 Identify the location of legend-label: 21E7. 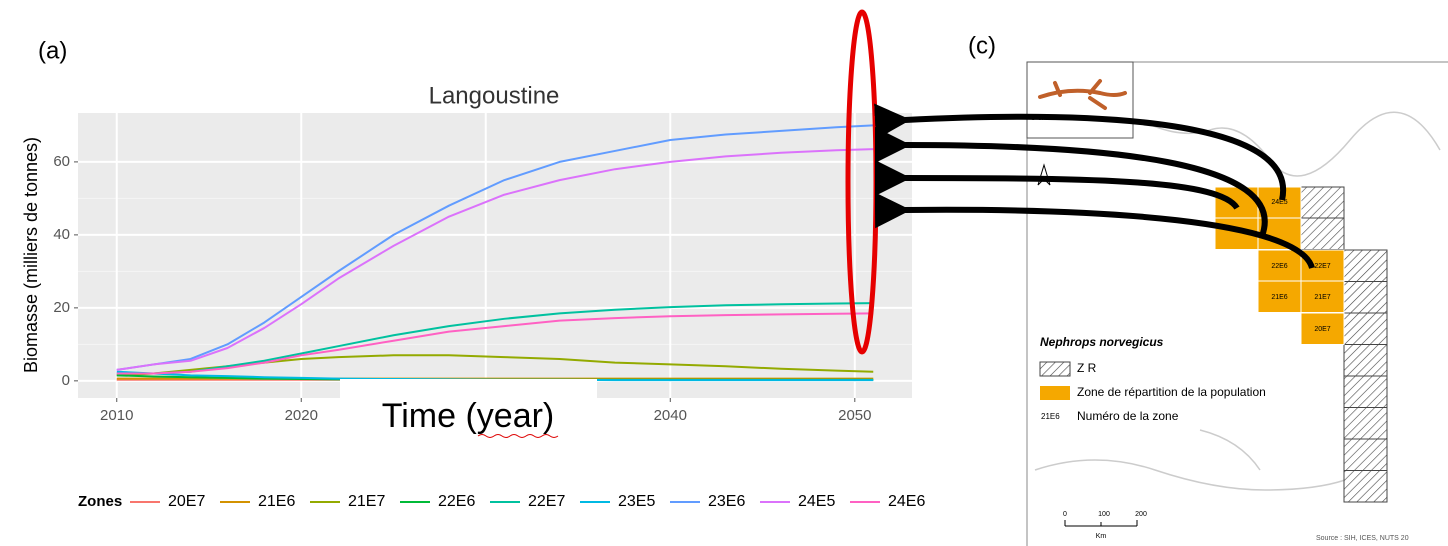
(366, 501).